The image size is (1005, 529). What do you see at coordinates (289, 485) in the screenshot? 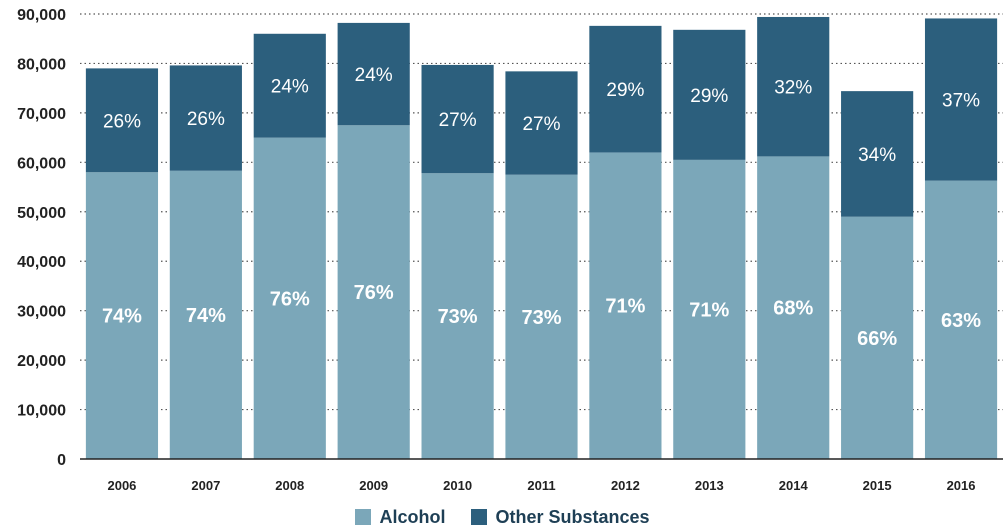
I see `x-tick-label: 2008` at bounding box center [289, 485].